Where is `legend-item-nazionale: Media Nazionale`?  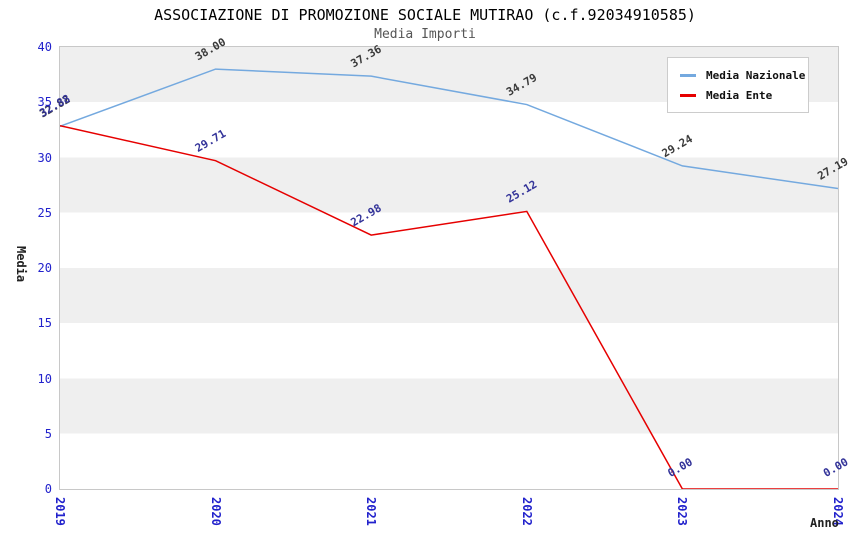
legend-item-nazionale: Media Nazionale is located at coordinates (742, 75).